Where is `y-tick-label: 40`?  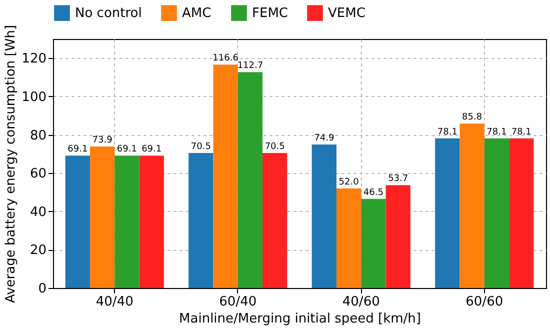 y-tick-label: 40 is located at coordinates (38, 212).